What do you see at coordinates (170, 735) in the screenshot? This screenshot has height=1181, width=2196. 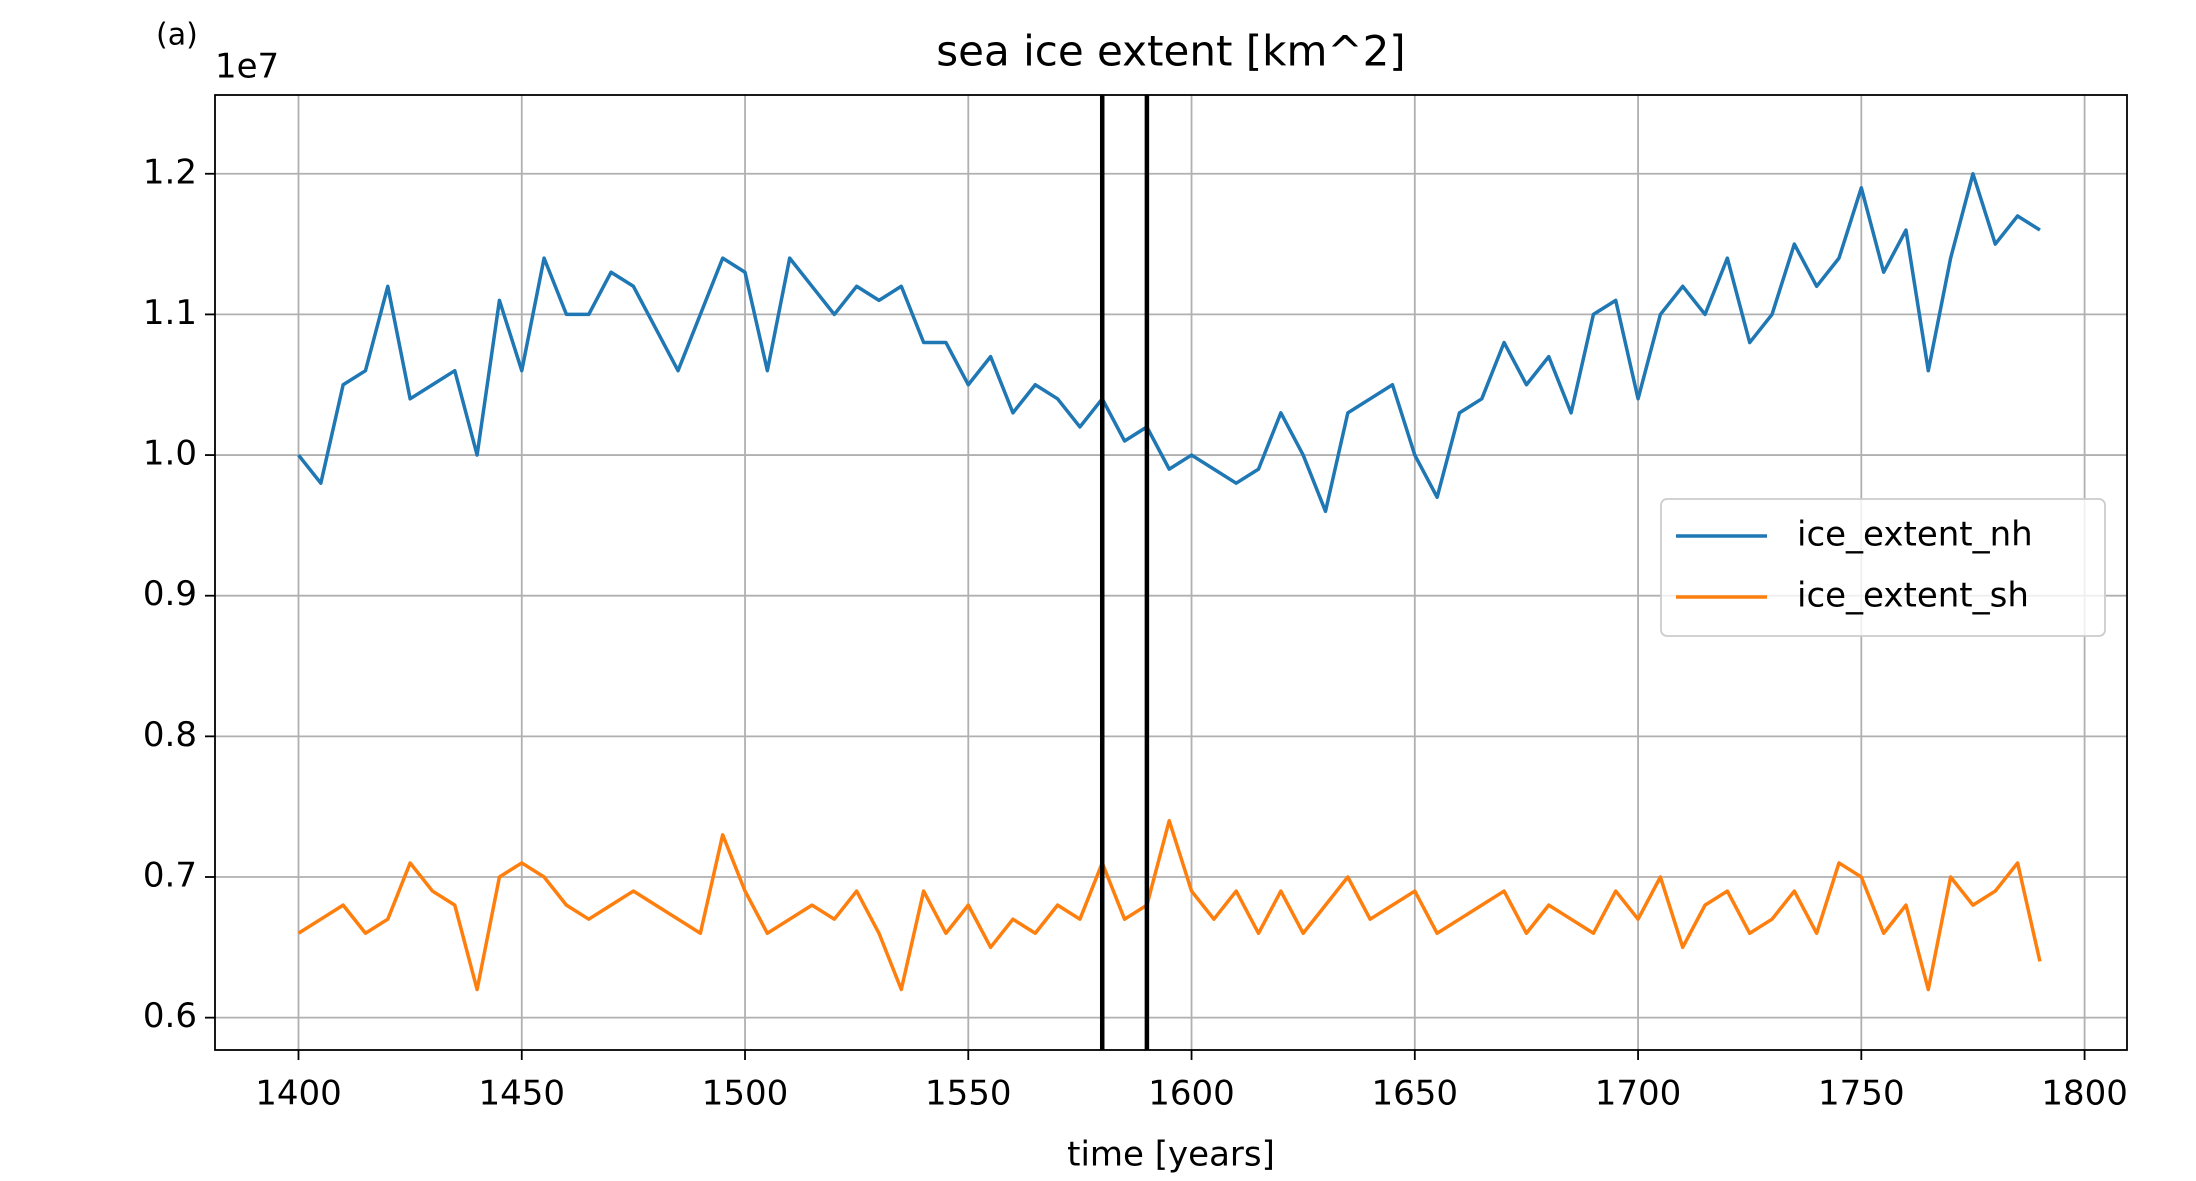 I see `y-tick-label: 0.8` at bounding box center [170, 735].